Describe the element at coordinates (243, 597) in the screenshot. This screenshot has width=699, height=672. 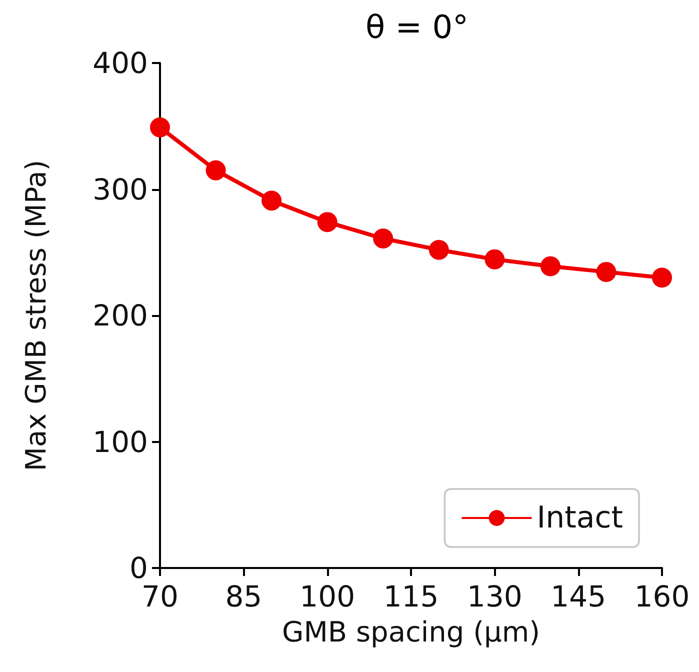
I see `x-tick-label: 85` at that location.